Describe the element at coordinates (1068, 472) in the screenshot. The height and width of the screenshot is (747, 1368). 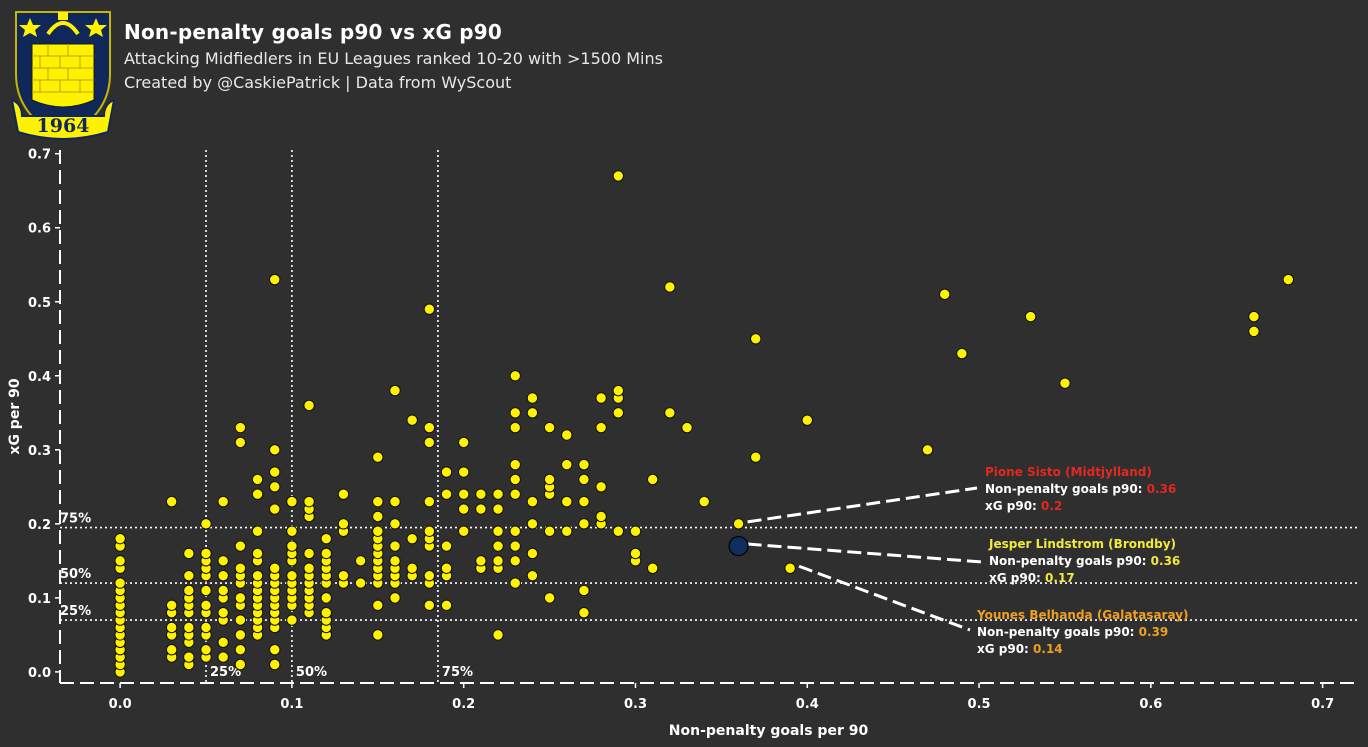
I see `annotation-player-name: Pione Sisto (Midtjylland)` at that location.